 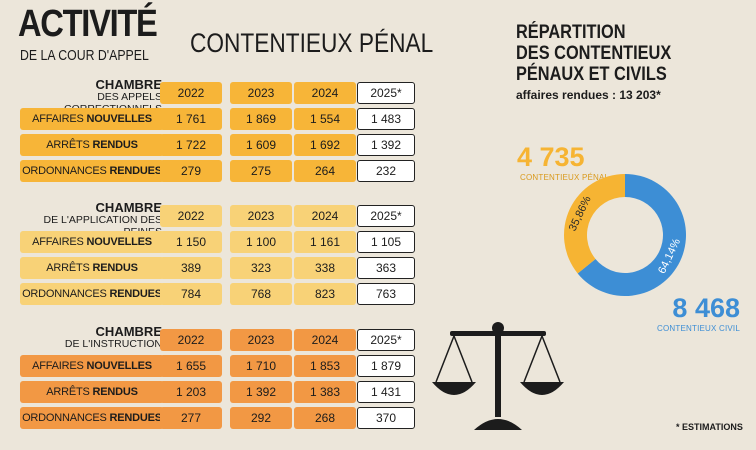 What do you see at coordinates (84, 55) in the screenshot?
I see `page-subtitle: DE LA COUR D'APPEL` at bounding box center [84, 55].